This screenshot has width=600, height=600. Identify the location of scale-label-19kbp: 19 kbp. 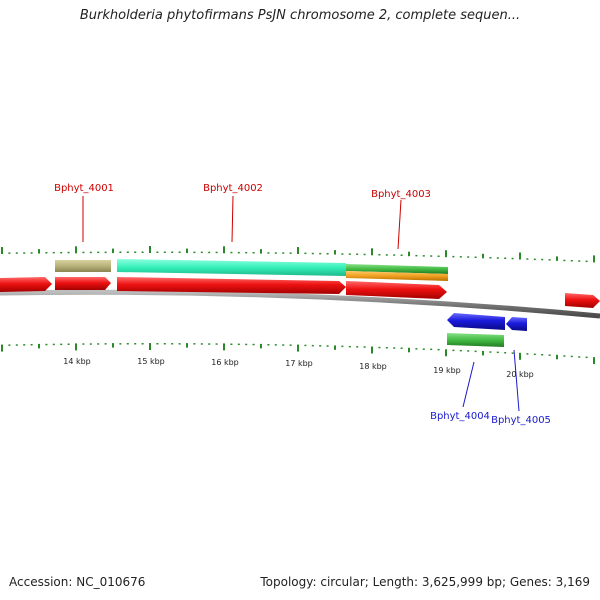
(447, 370).